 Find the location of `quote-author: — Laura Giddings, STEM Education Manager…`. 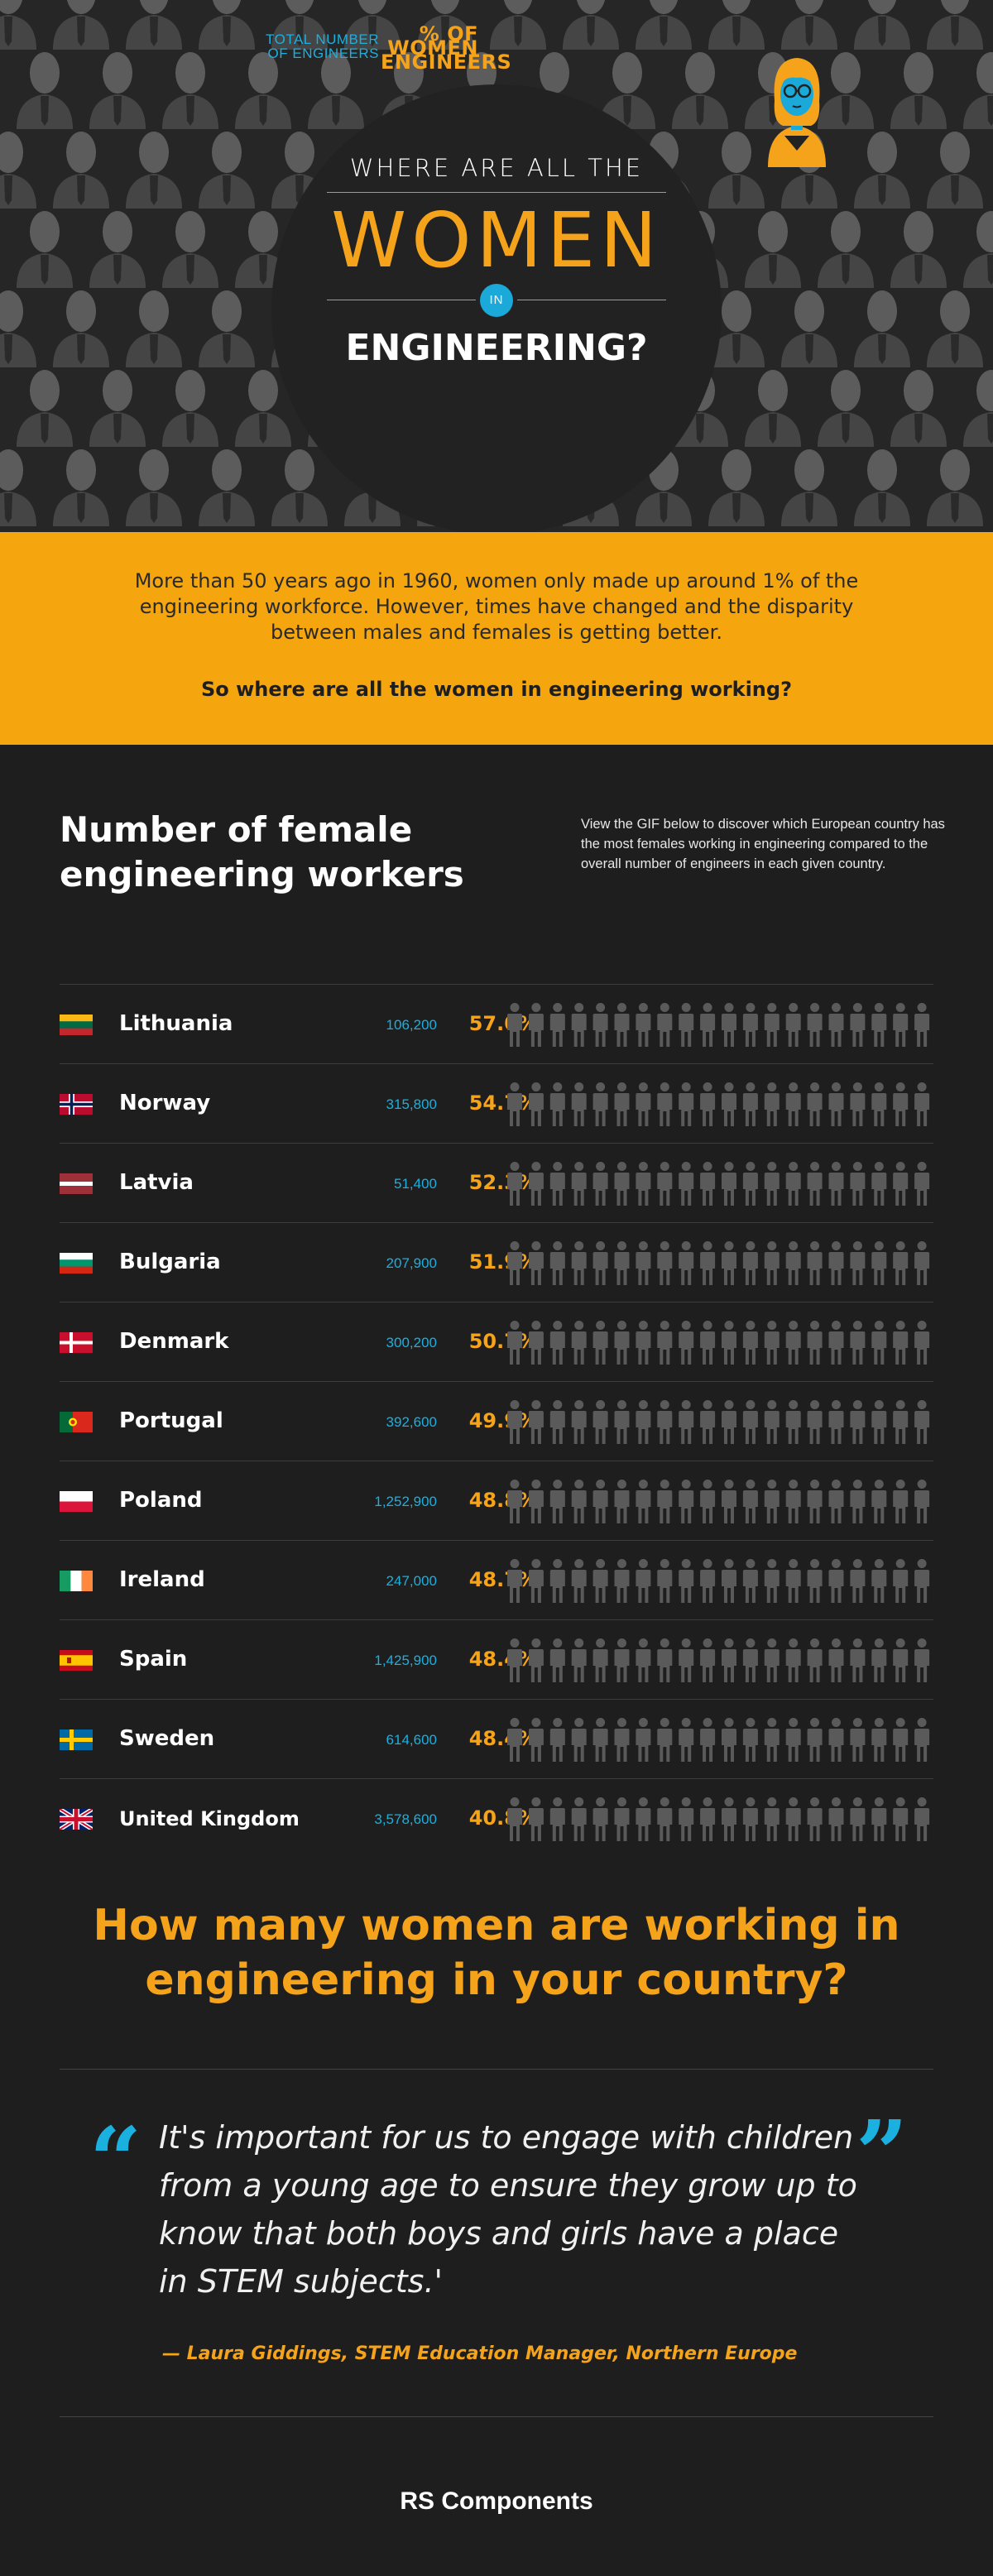

quote-author: — Laura Giddings, STEM Education Manager… is located at coordinates (480, 2354).